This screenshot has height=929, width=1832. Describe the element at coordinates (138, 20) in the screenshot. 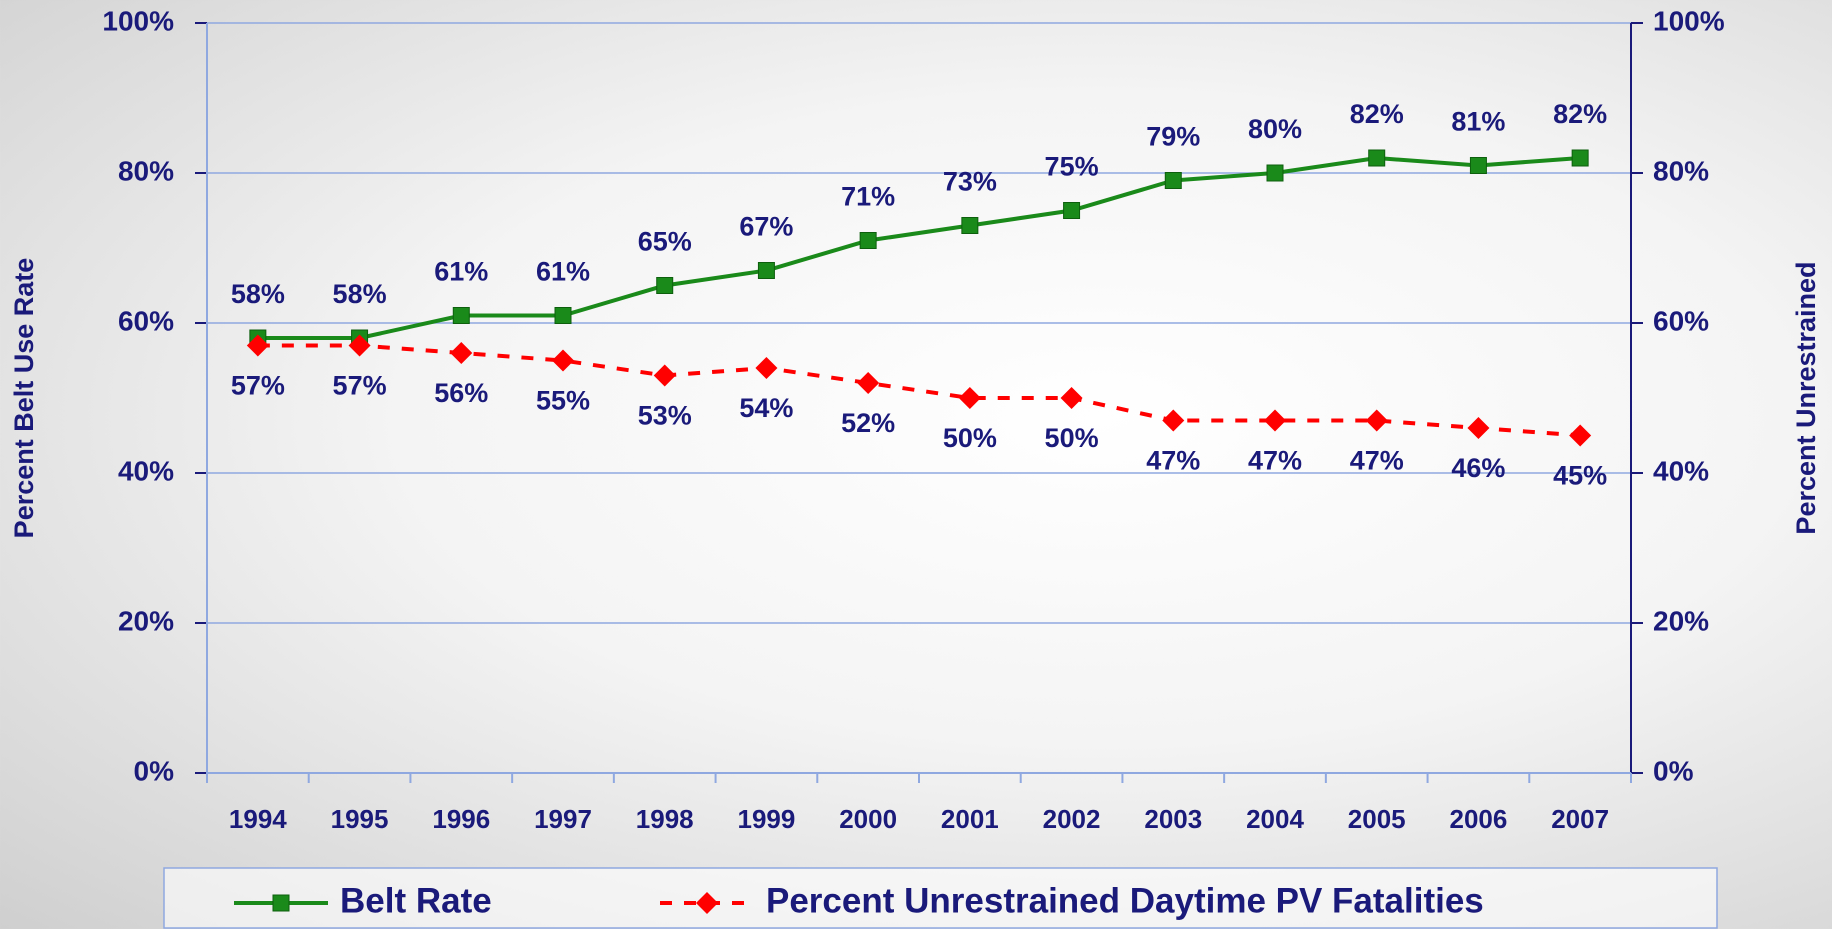

I see `y-tick-label: 100%` at that location.